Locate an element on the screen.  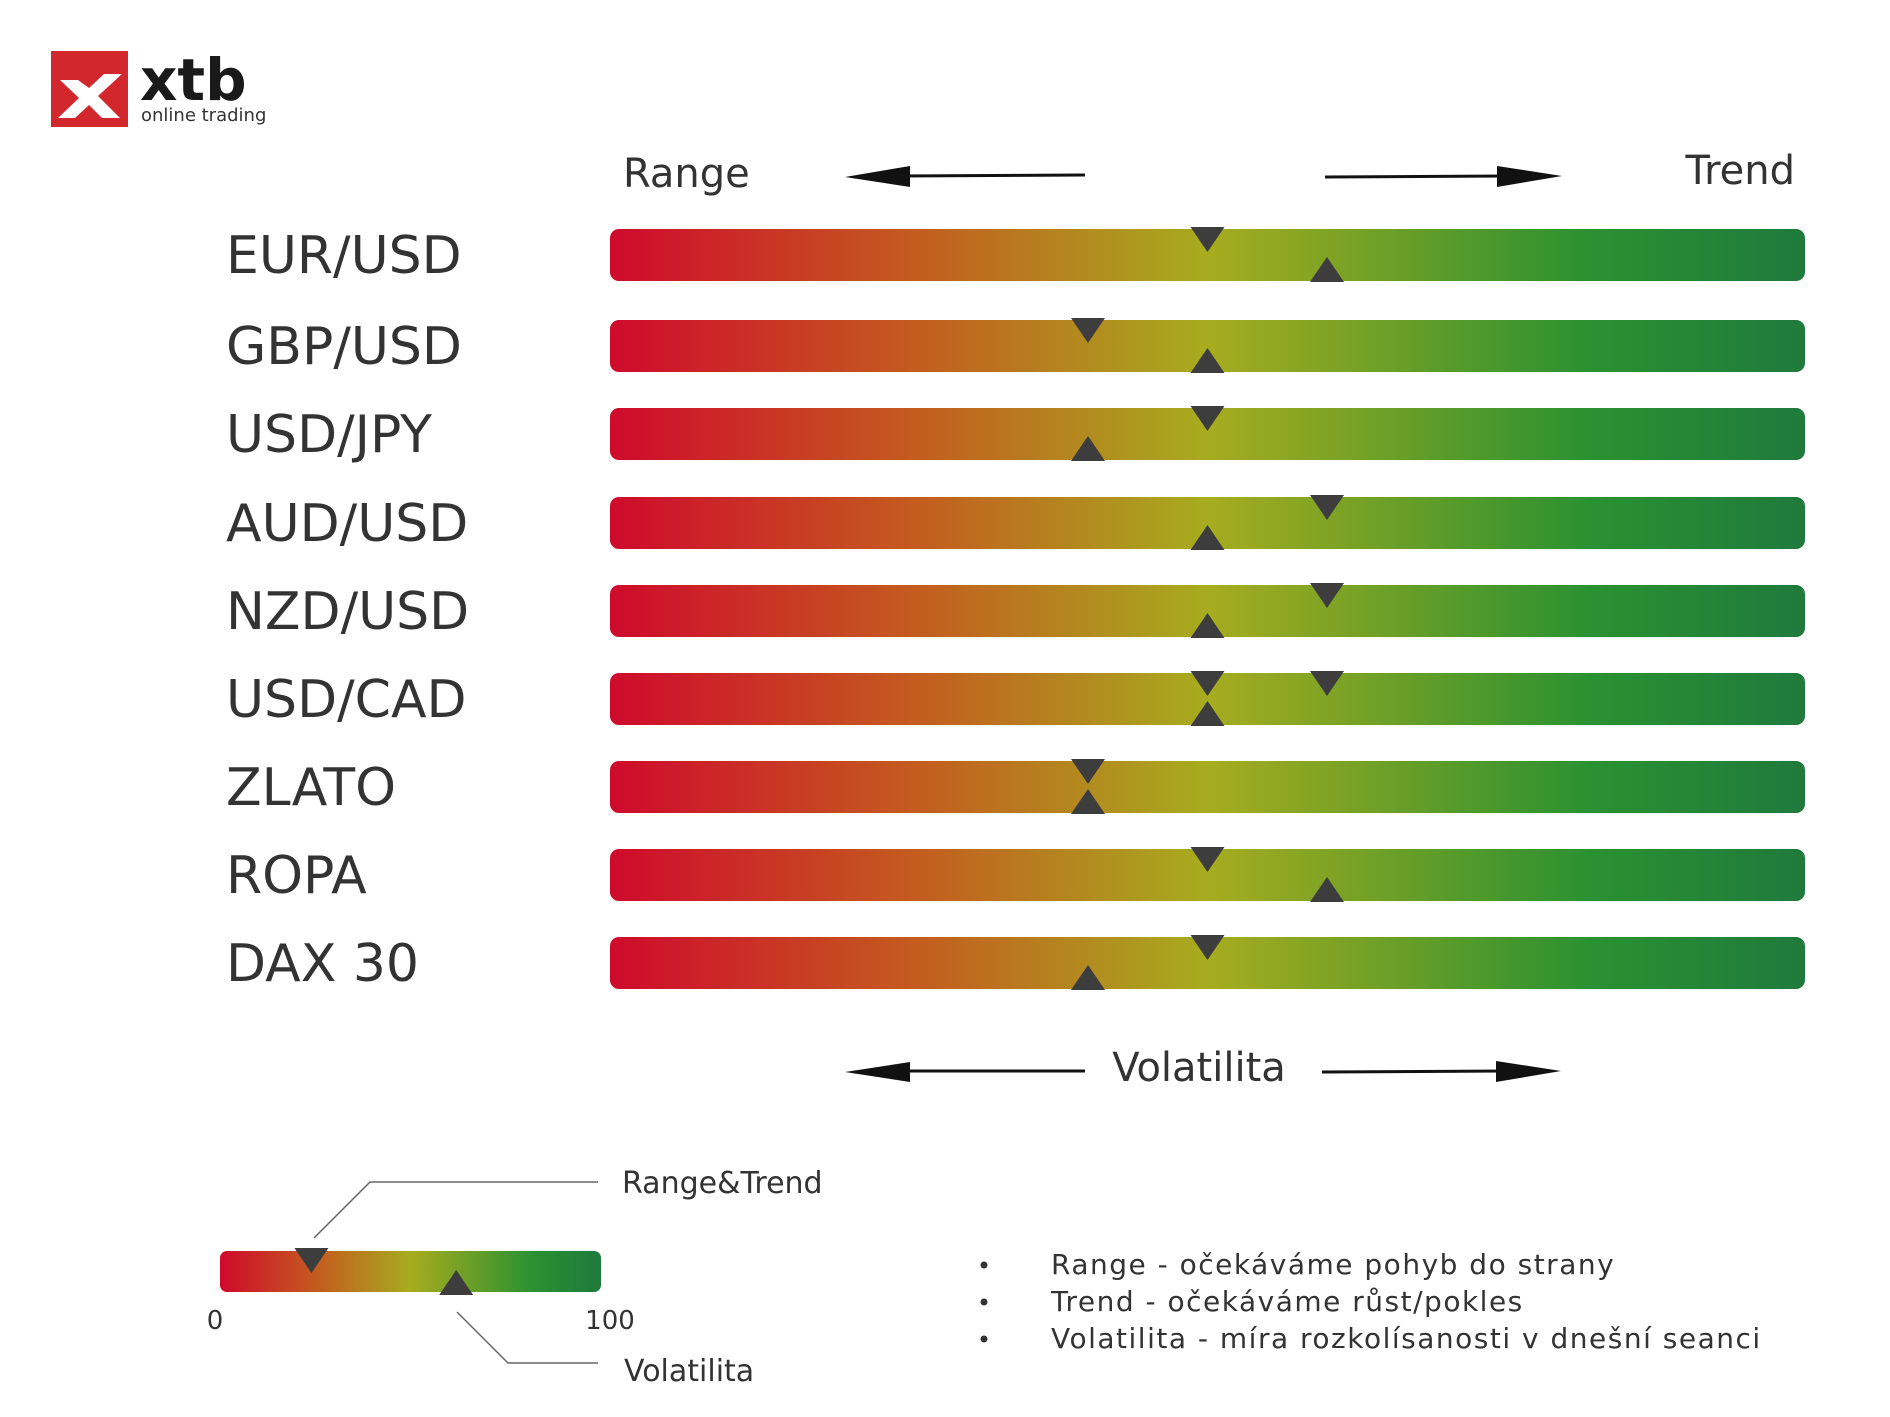
footer-right-arrow-icon is located at coordinates (1441, 1071).